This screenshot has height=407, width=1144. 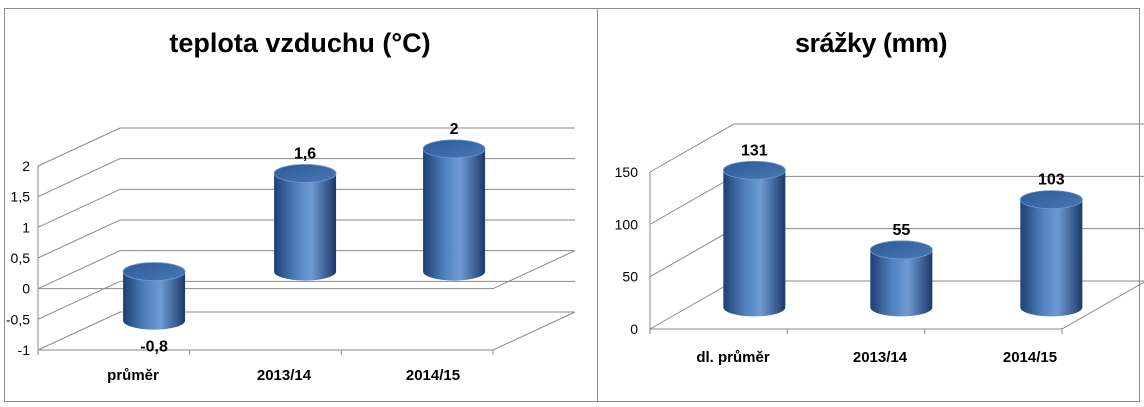 I want to click on y-tick-label: -1, so click(x=24, y=350).